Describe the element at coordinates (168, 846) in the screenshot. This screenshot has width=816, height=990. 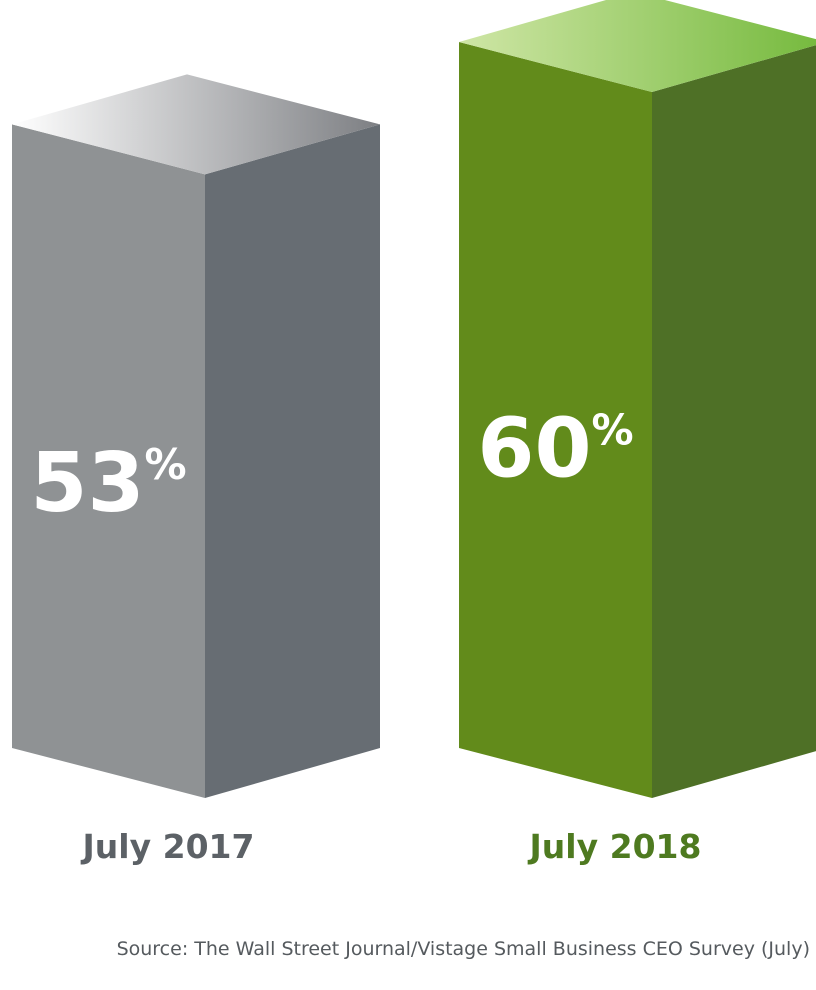
I see `category-label: July 2017` at that location.